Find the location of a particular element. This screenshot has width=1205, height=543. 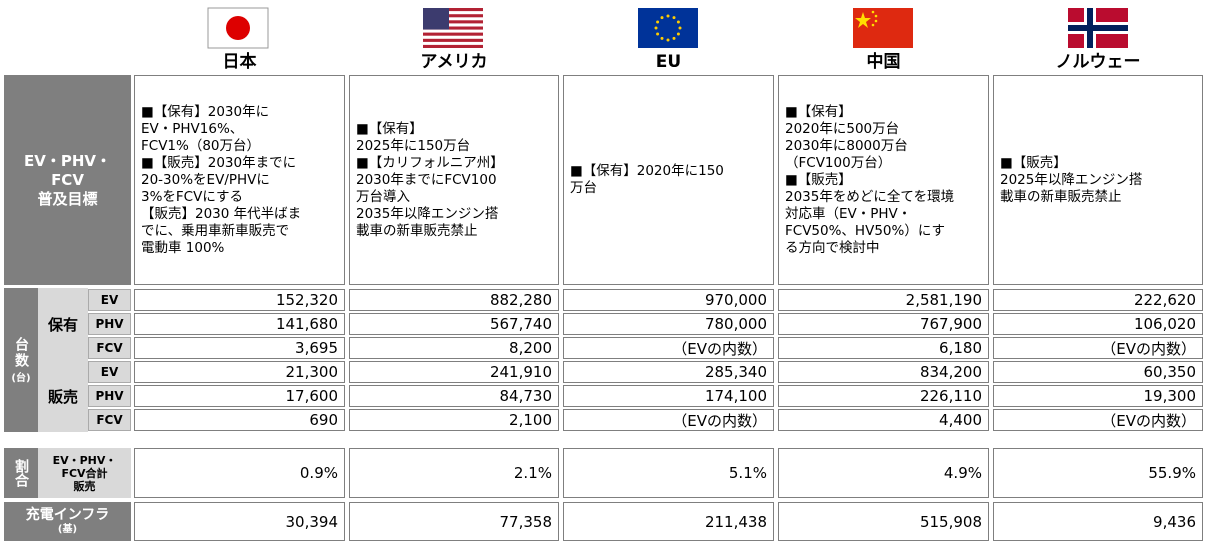

share-cell: 2.1% is located at coordinates (454, 473).